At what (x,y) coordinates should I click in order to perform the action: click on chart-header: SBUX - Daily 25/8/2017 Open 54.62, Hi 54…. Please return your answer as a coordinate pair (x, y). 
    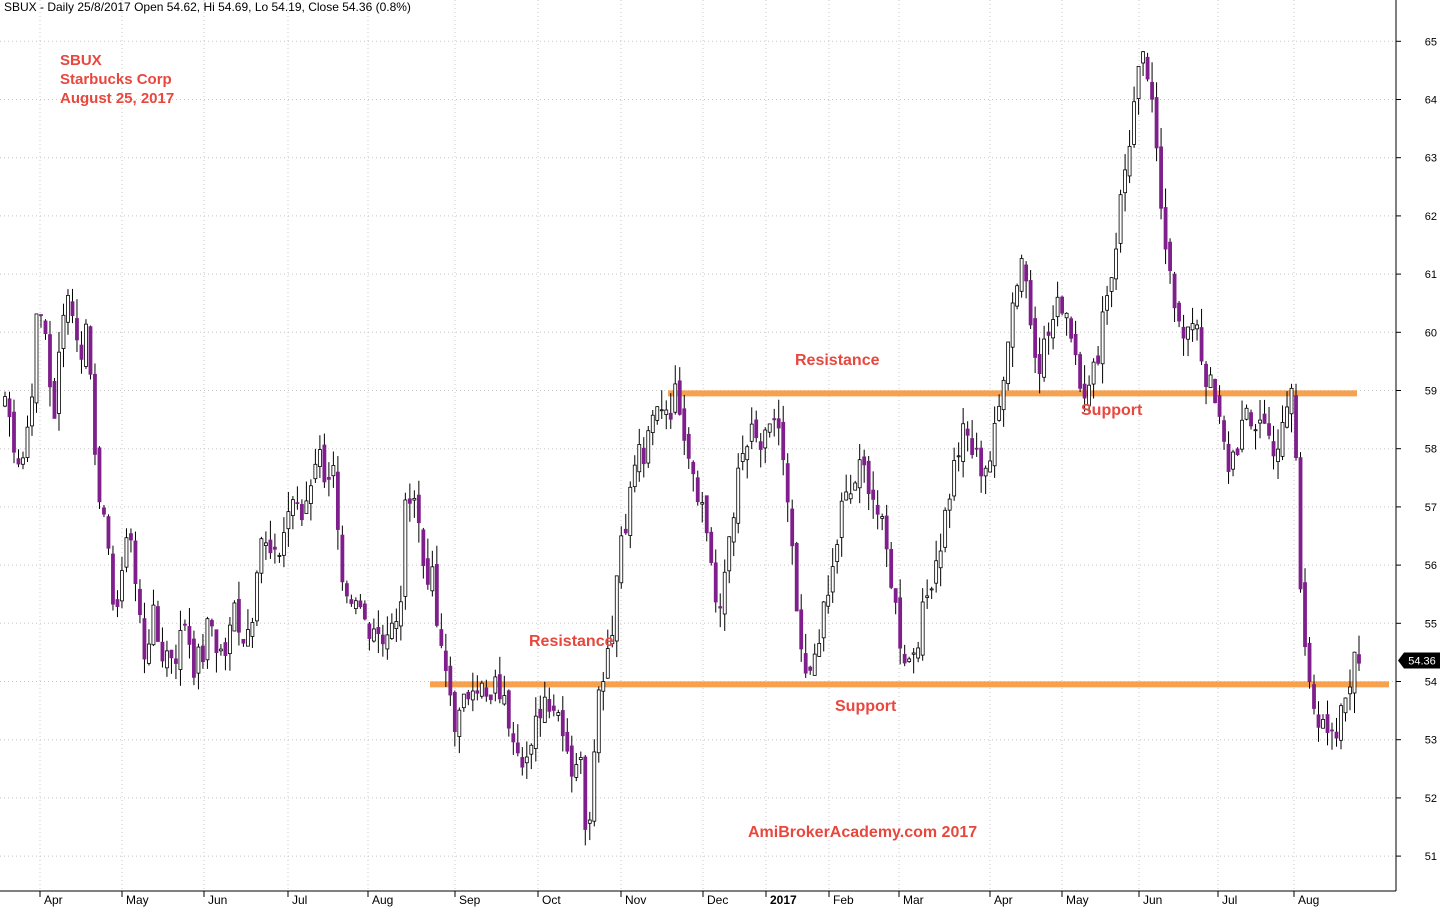
    Looking at the image, I should click on (207, 7).